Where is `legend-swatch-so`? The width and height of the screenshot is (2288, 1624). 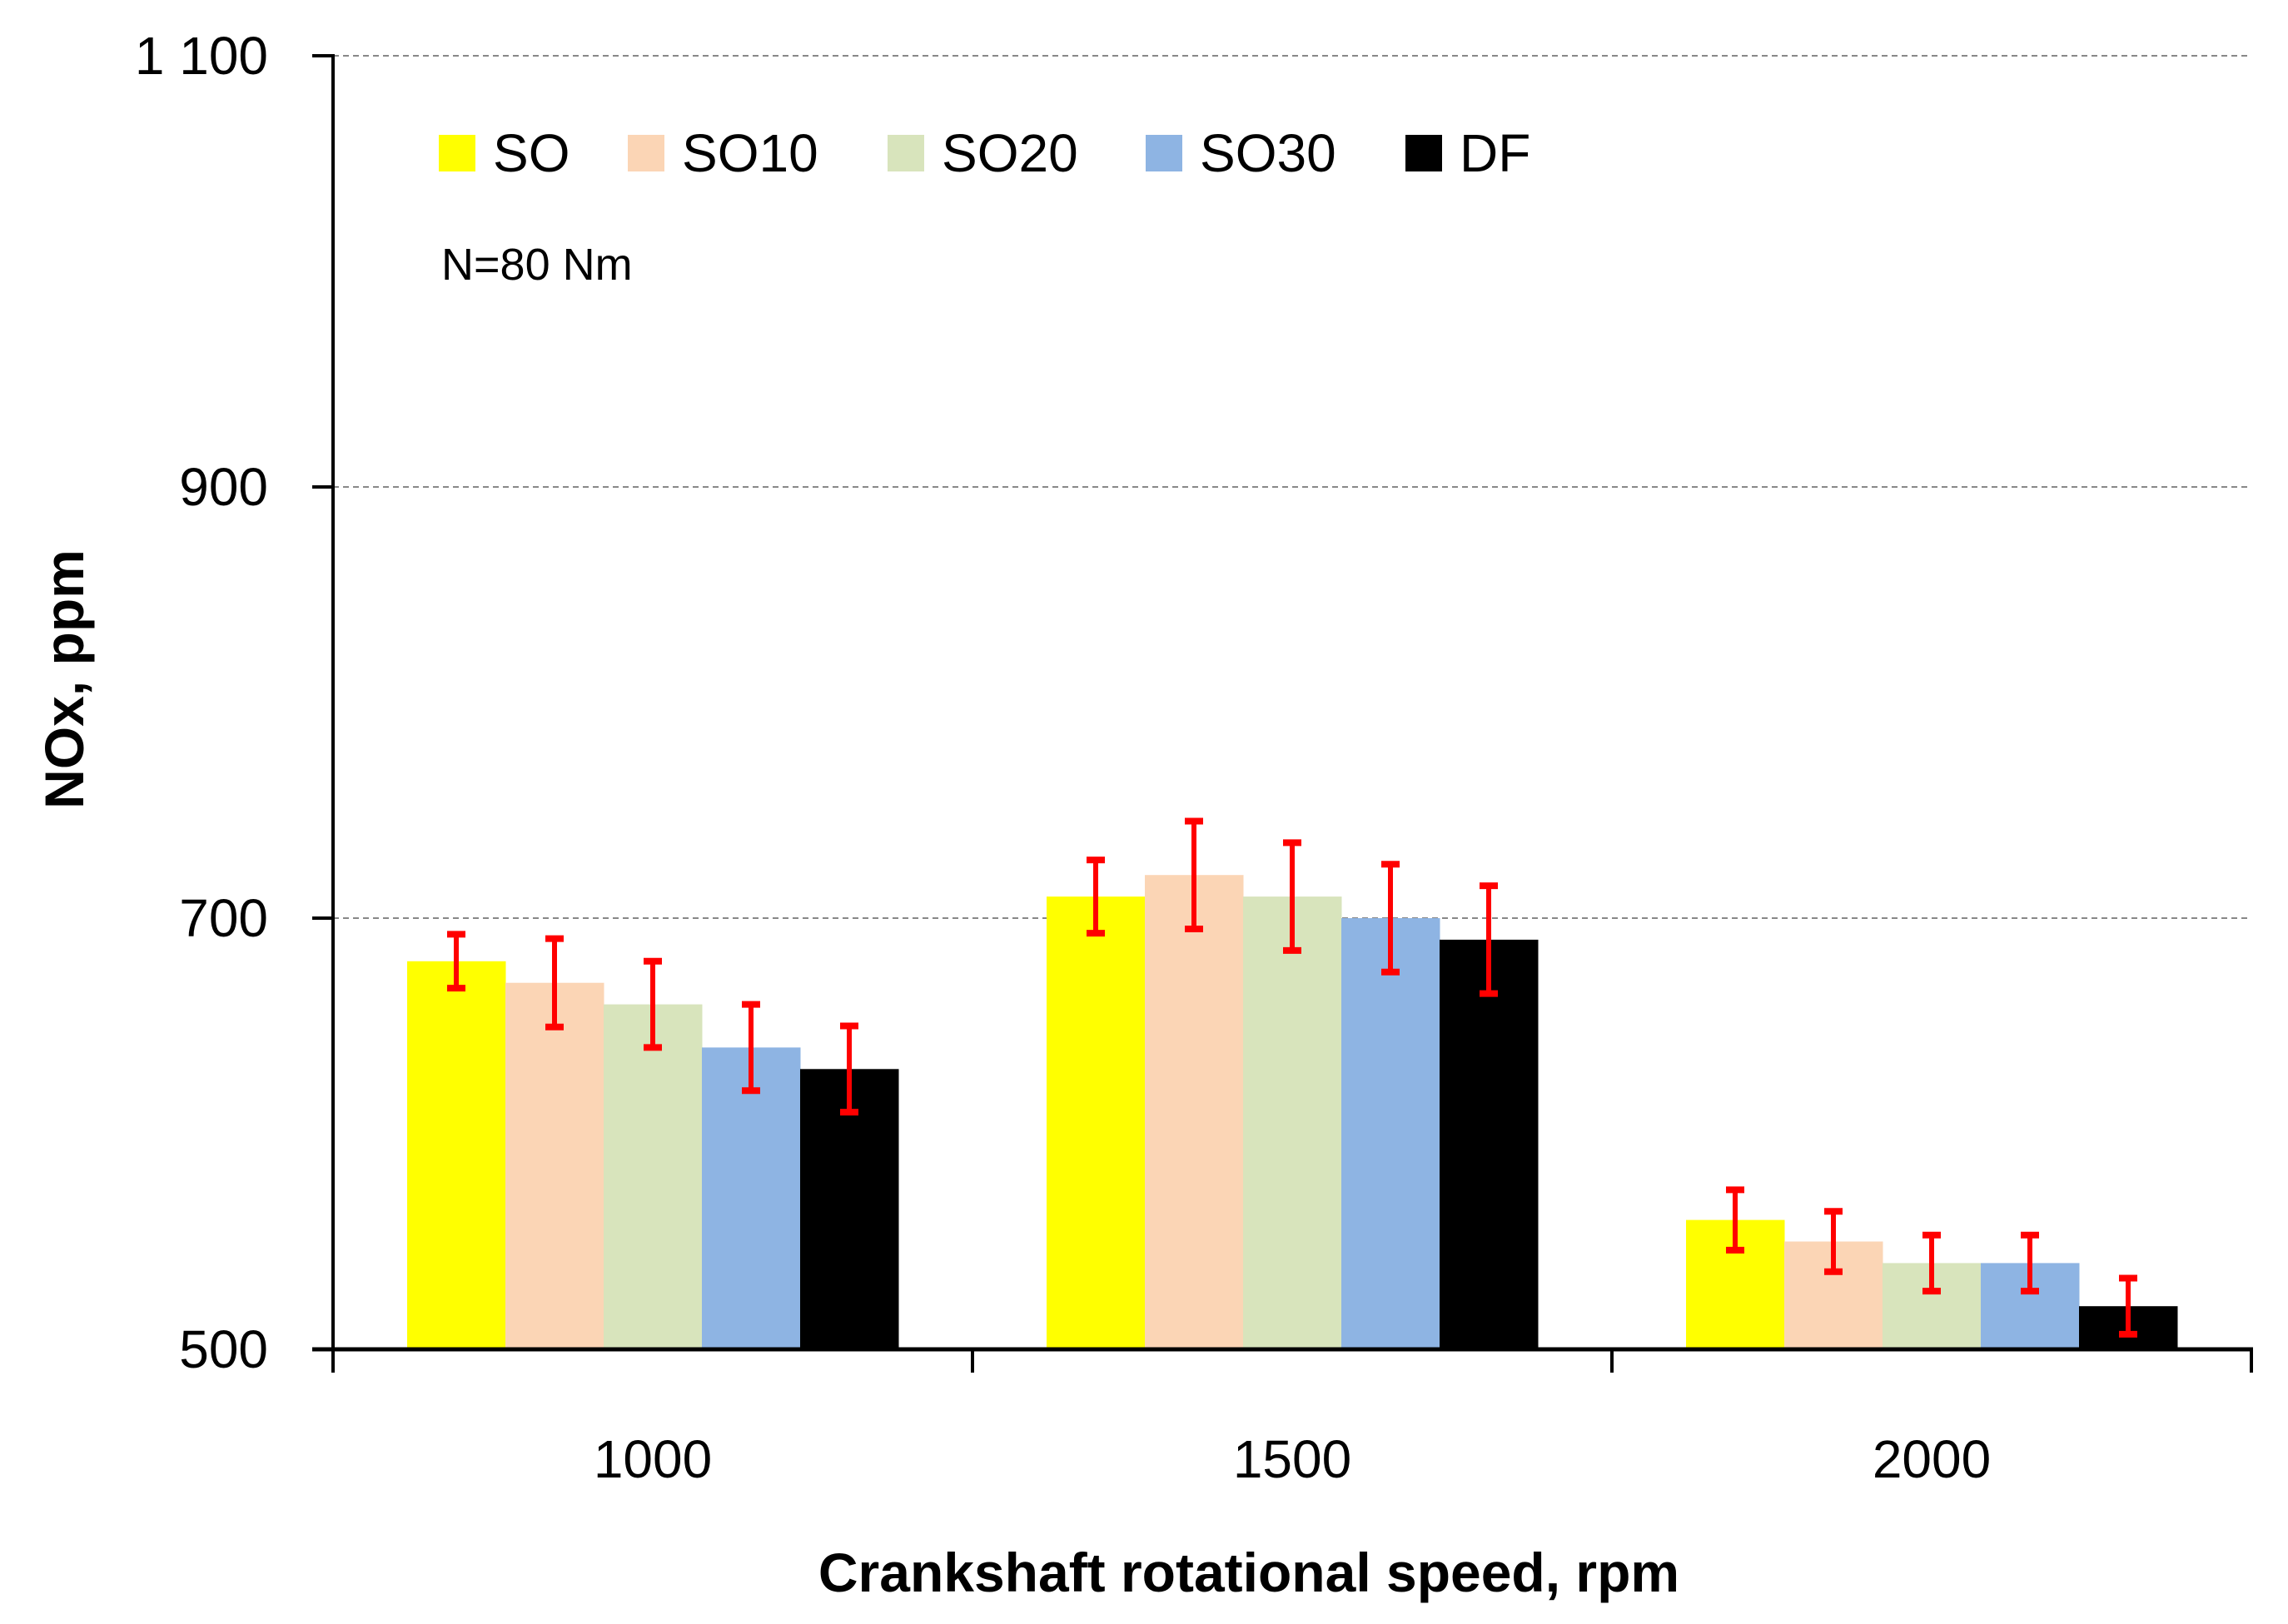
legend-swatch-so is located at coordinates (457, 153).